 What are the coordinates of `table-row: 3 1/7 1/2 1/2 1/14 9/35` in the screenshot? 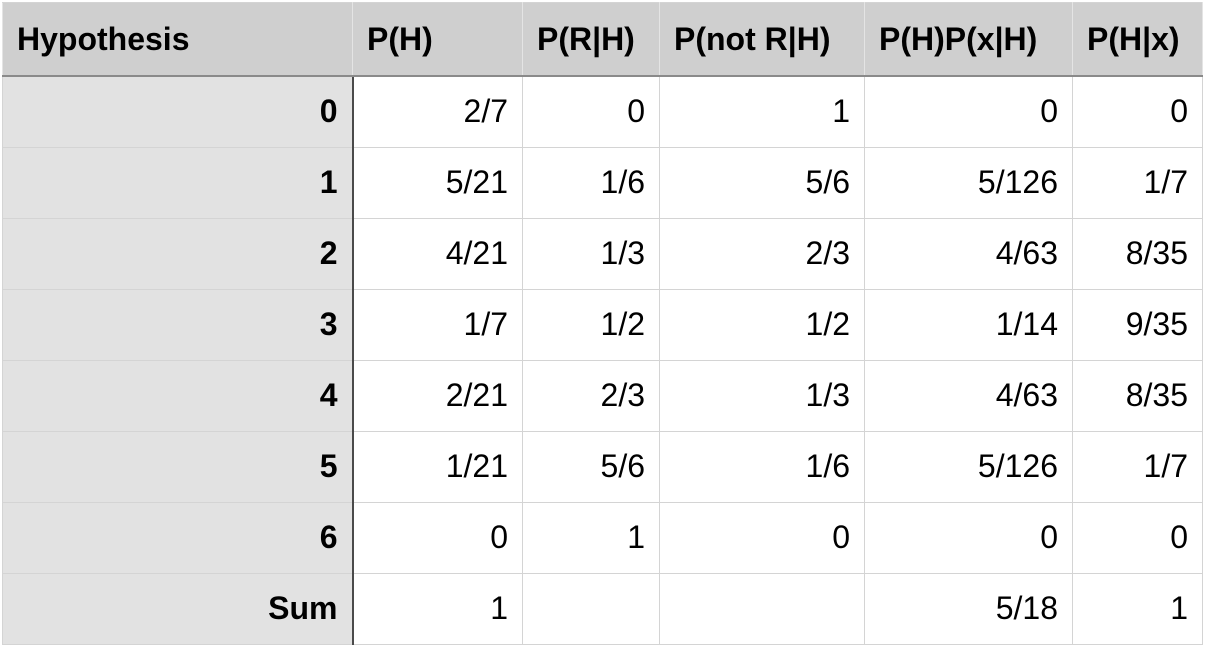 It's located at (602, 324).